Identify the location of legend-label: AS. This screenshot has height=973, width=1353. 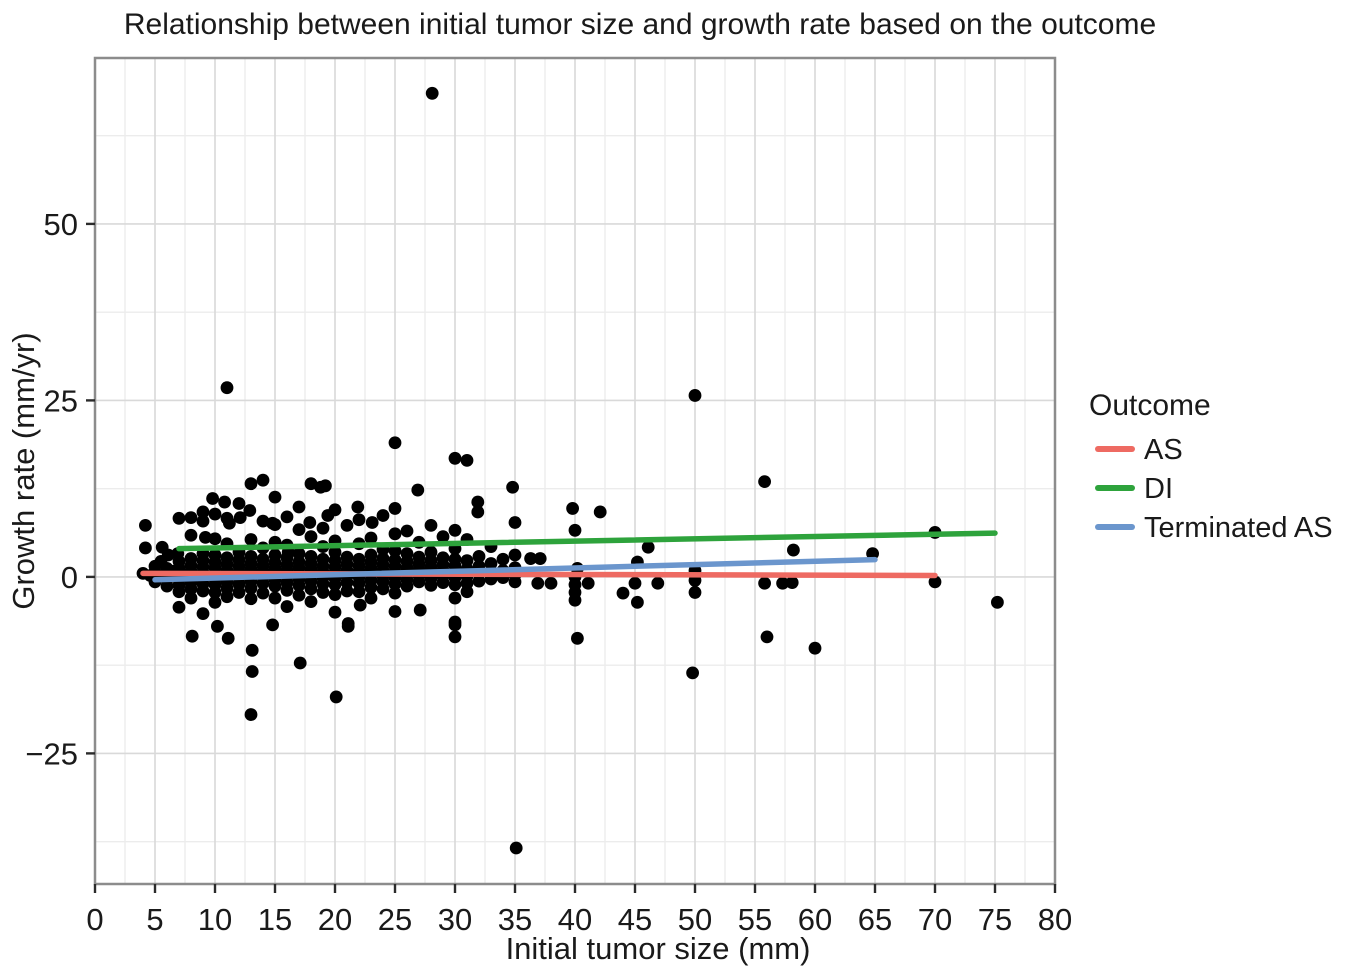
(1163, 450).